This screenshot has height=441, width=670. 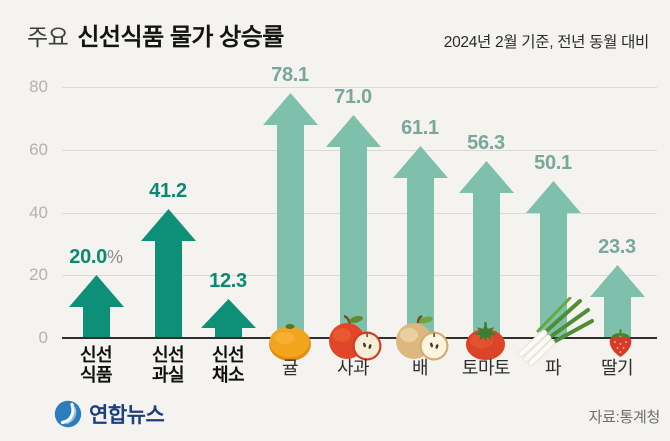 I want to click on strawberry-icon, so click(x=620, y=342).